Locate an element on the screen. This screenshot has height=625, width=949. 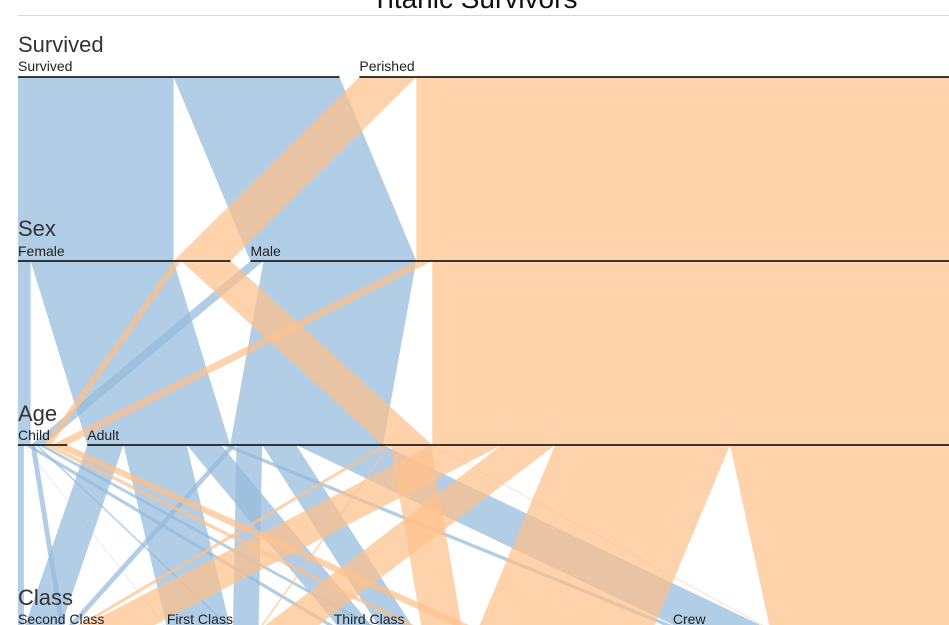
category-label-third-class: Third Class is located at coordinates (369, 618).